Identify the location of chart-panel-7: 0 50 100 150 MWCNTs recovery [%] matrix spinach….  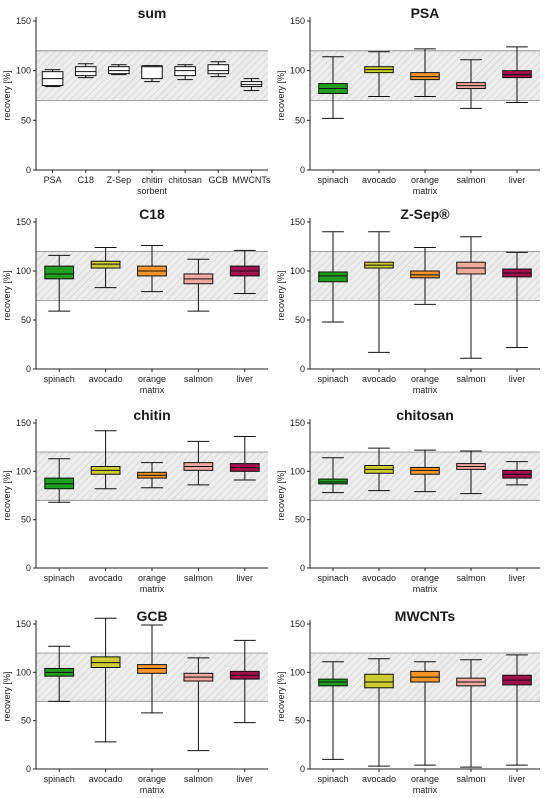
(408, 701).